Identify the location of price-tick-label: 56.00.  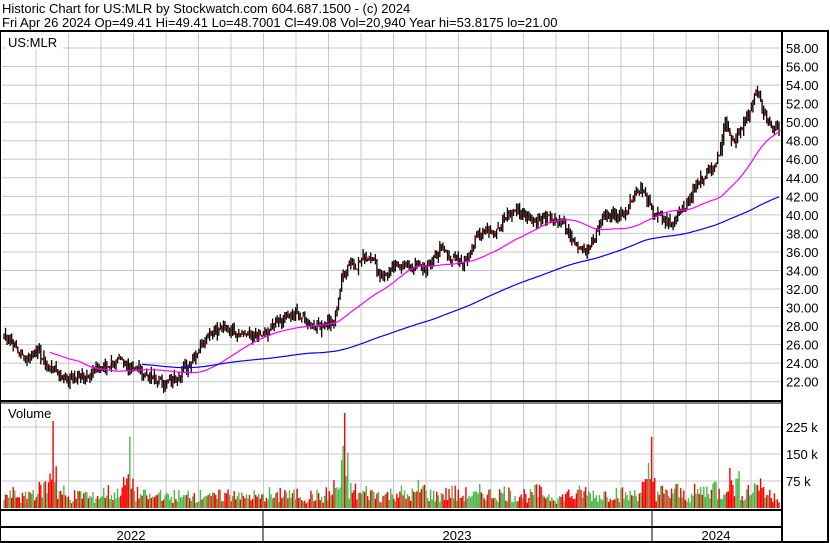
(802, 67).